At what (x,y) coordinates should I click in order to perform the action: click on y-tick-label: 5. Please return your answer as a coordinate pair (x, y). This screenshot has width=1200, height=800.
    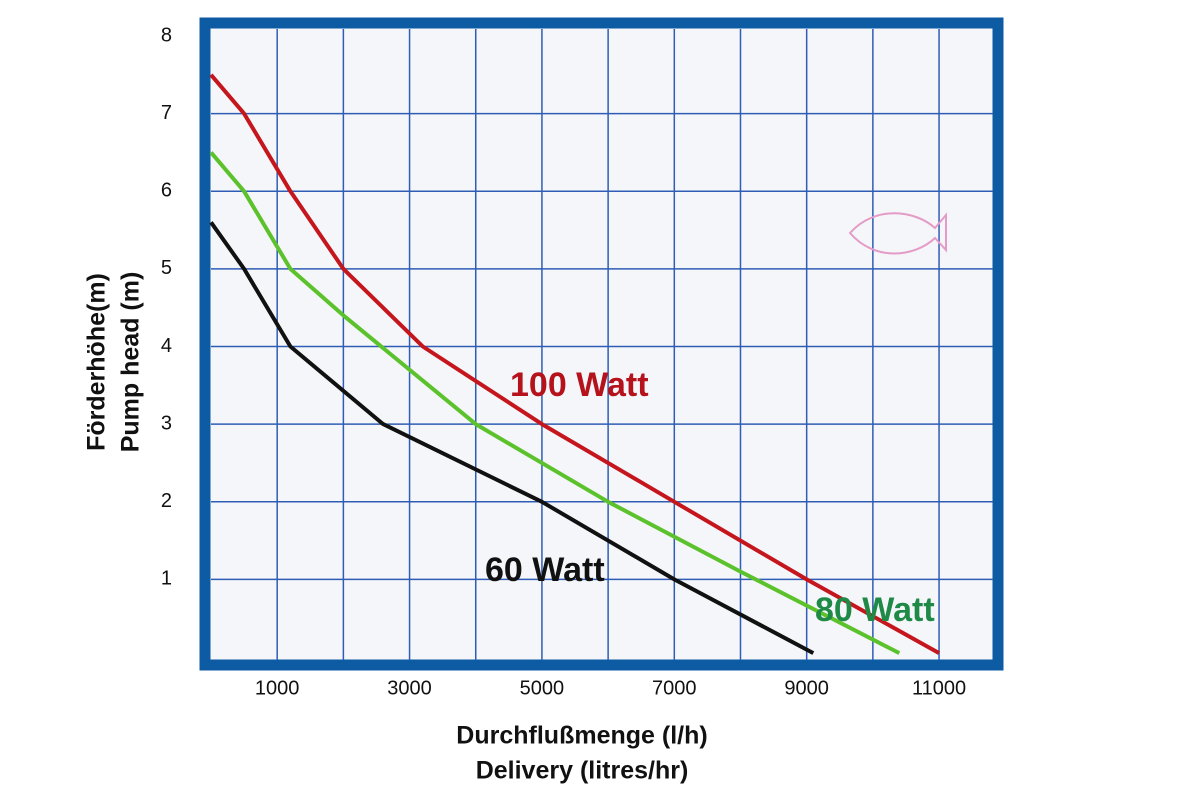
    Looking at the image, I should click on (166, 268).